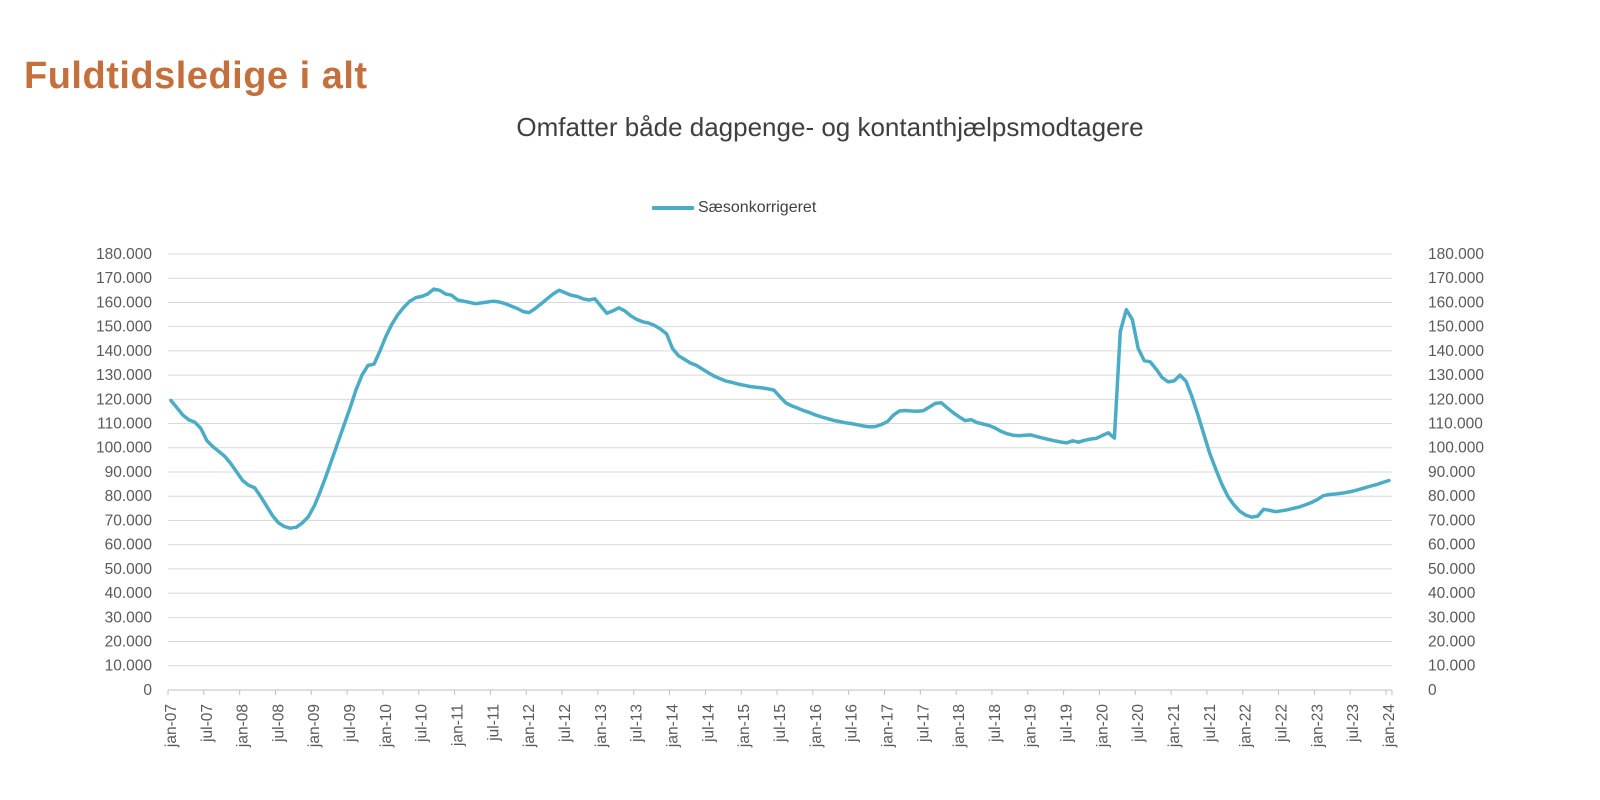 This screenshot has width=1600, height=800. I want to click on y-axis-label-left: 110.000, so click(124, 424).